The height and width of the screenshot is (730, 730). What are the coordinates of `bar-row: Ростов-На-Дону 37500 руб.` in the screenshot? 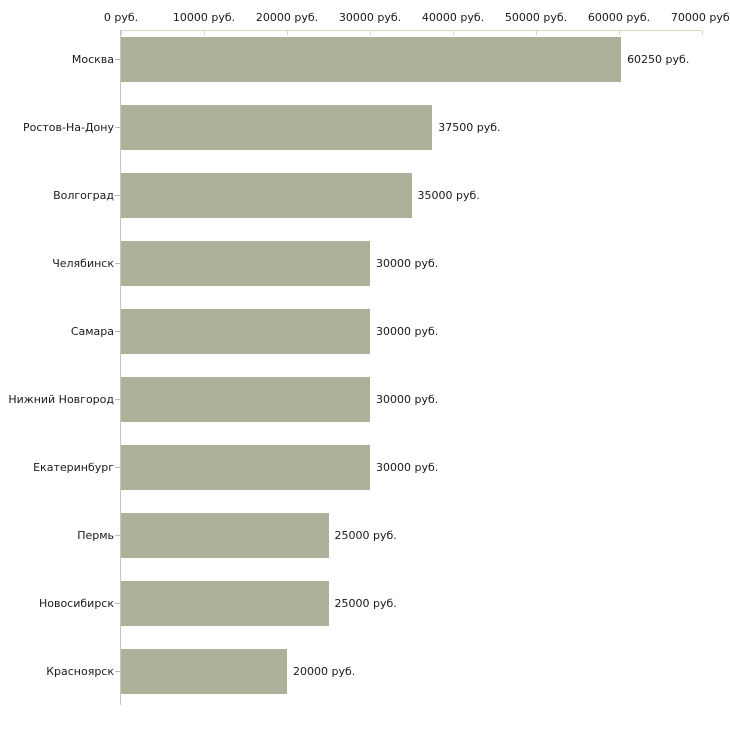 It's located at (365, 127).